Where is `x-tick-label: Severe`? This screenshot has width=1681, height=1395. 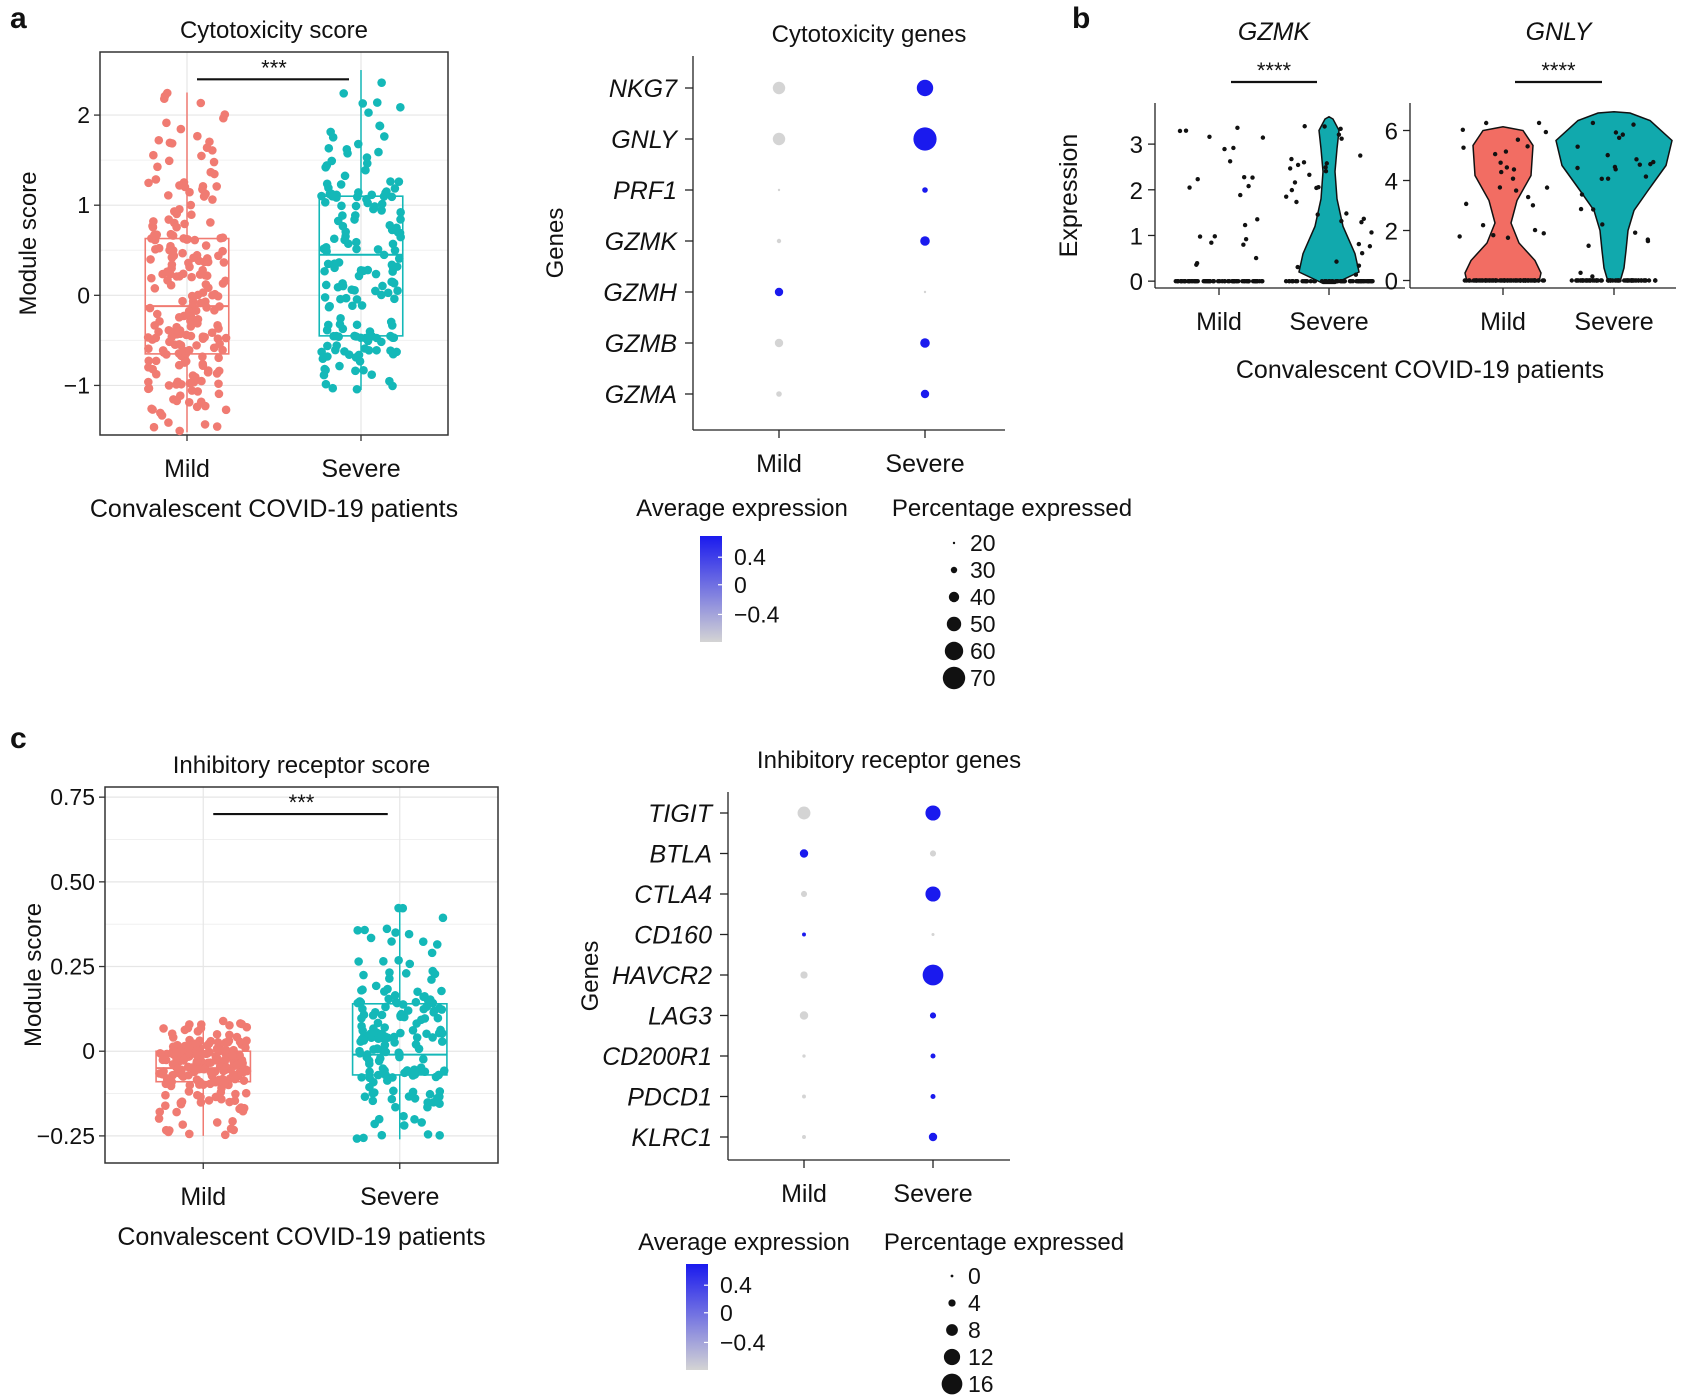
x-tick-label: Severe is located at coordinates (924, 464).